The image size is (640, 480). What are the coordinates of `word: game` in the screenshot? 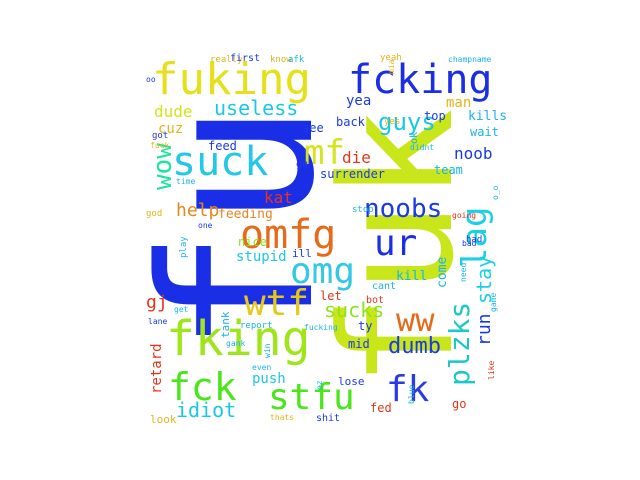 It's located at (493, 302).